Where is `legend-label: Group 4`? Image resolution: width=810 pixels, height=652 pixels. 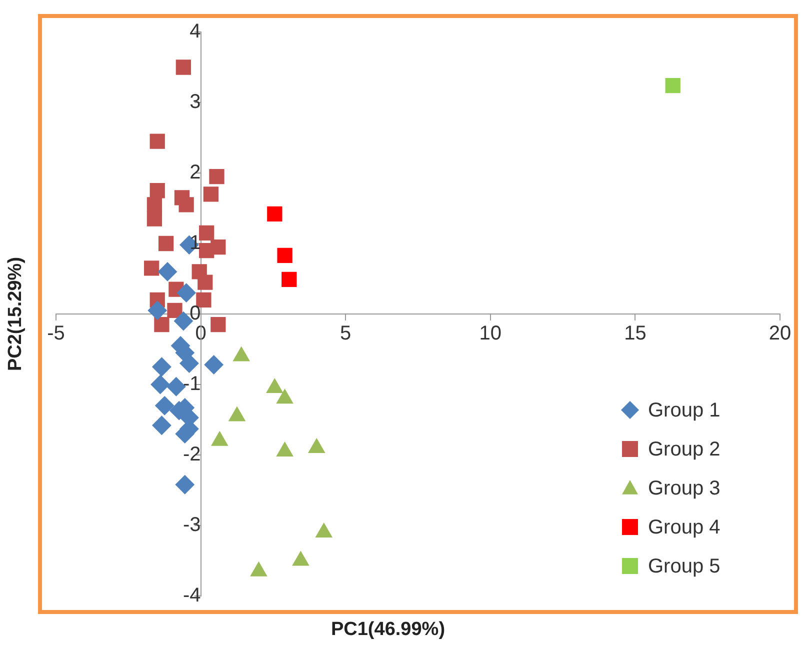 legend-label: Group 4 is located at coordinates (684, 527).